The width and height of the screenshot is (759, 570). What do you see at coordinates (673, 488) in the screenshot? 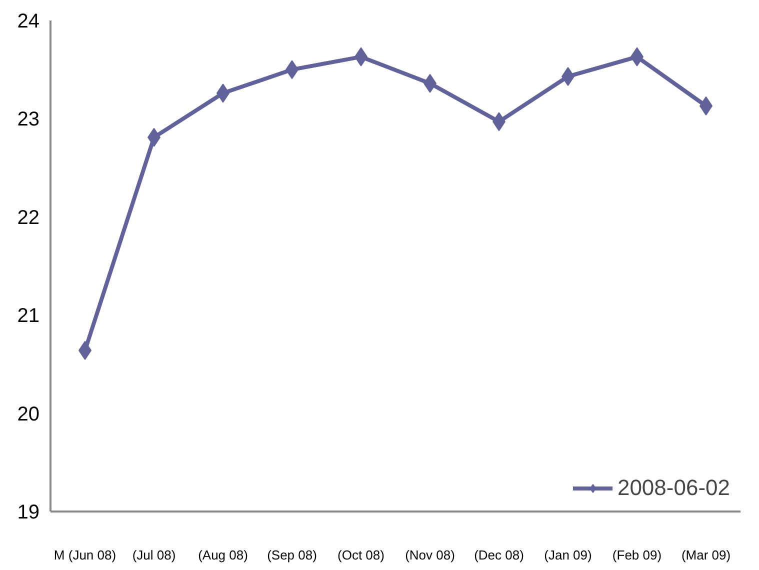
I see `legend-label: 2008-06-02` at bounding box center [673, 488].